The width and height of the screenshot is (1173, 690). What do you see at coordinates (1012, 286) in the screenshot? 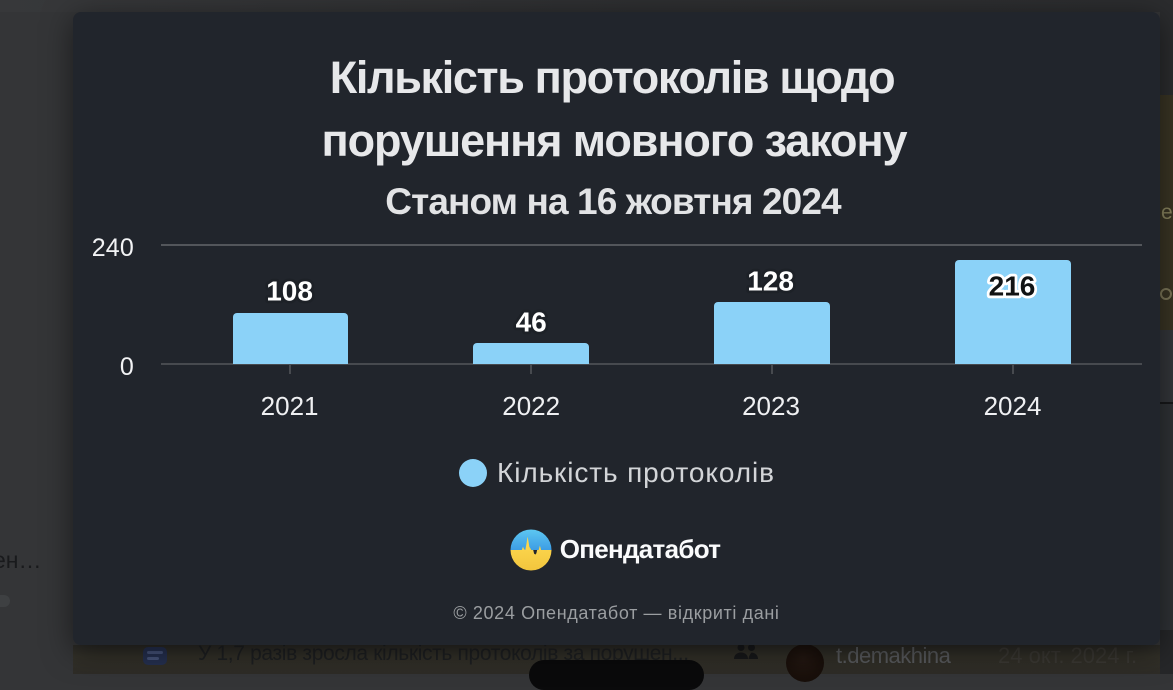
I see `svg-text: 216` at bounding box center [1012, 286].